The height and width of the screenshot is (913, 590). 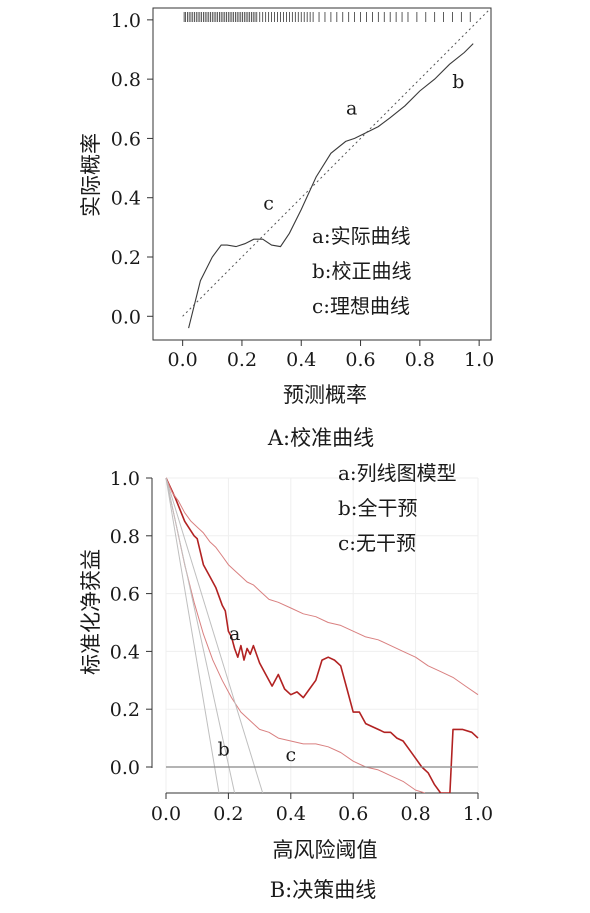 I want to click on decision-legend: a:列线图模型 b:全干预 c:无干预, so click(x=397, y=508).